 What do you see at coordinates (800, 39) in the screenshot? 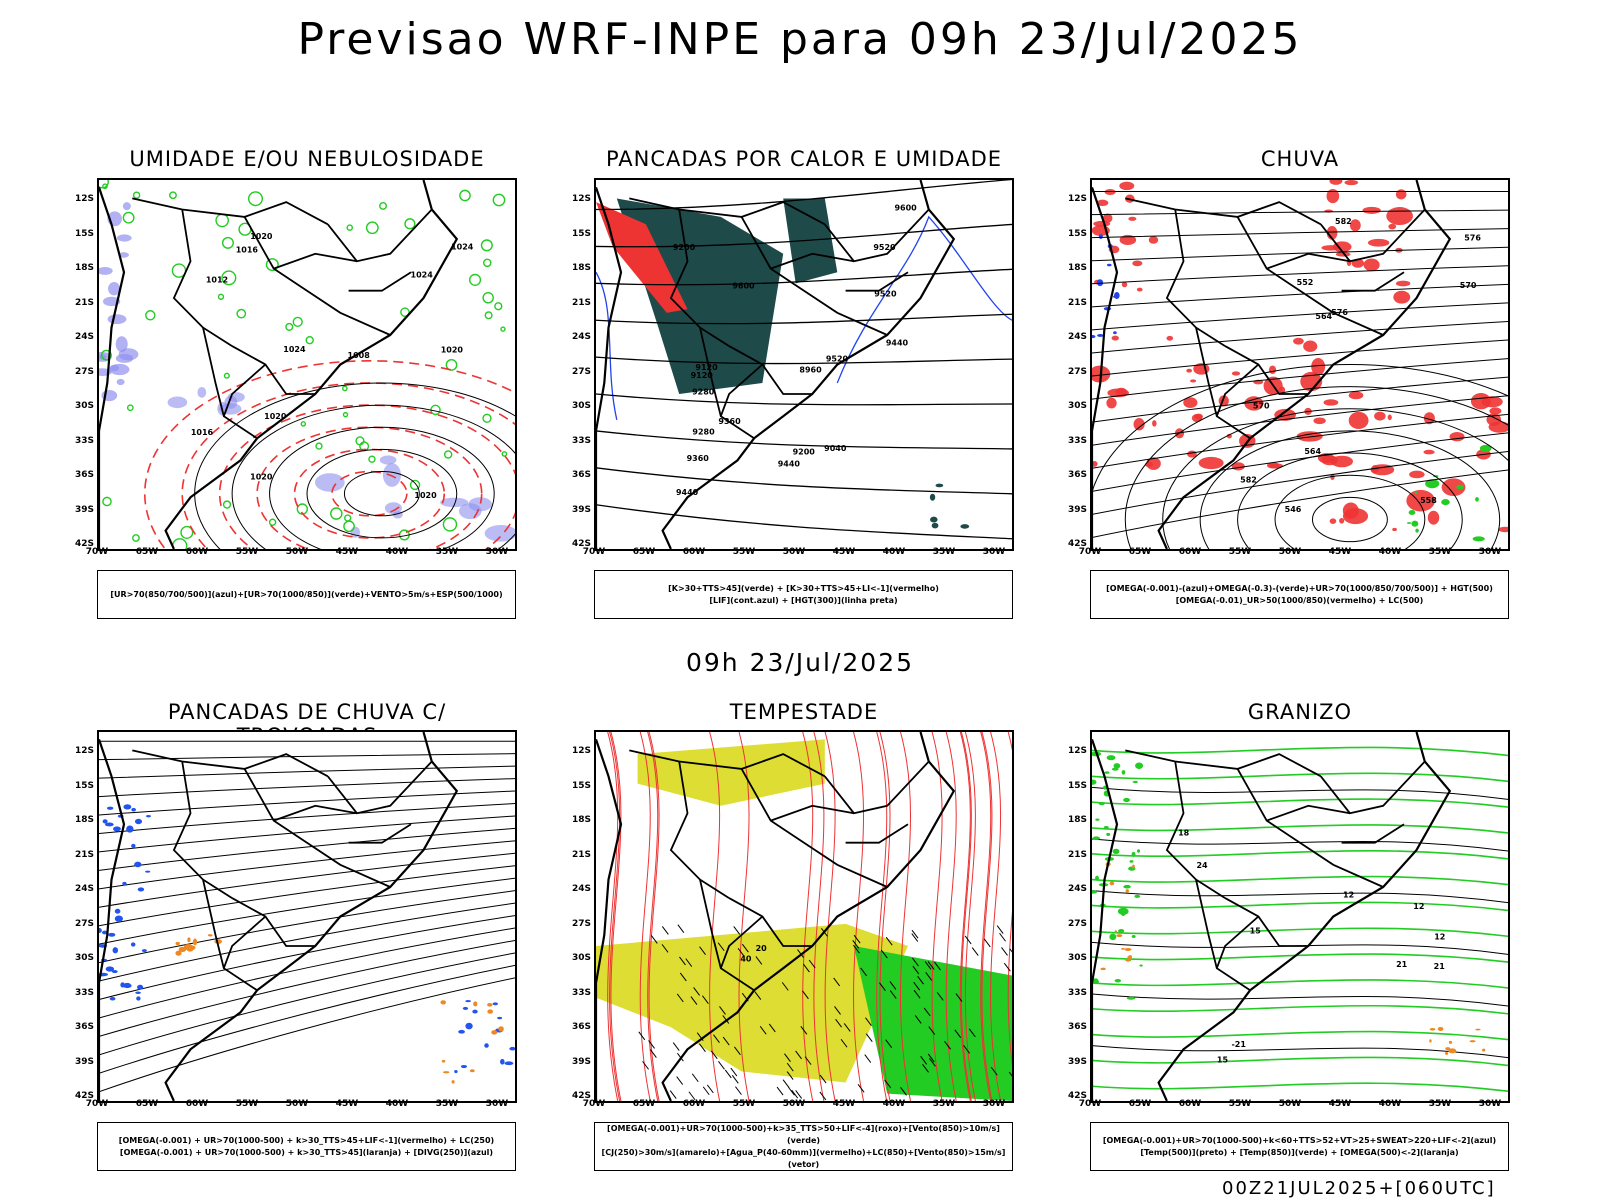
I see `main-title: Previsao WRF-INPE para 09h 23/Jul/2025` at bounding box center [800, 39].